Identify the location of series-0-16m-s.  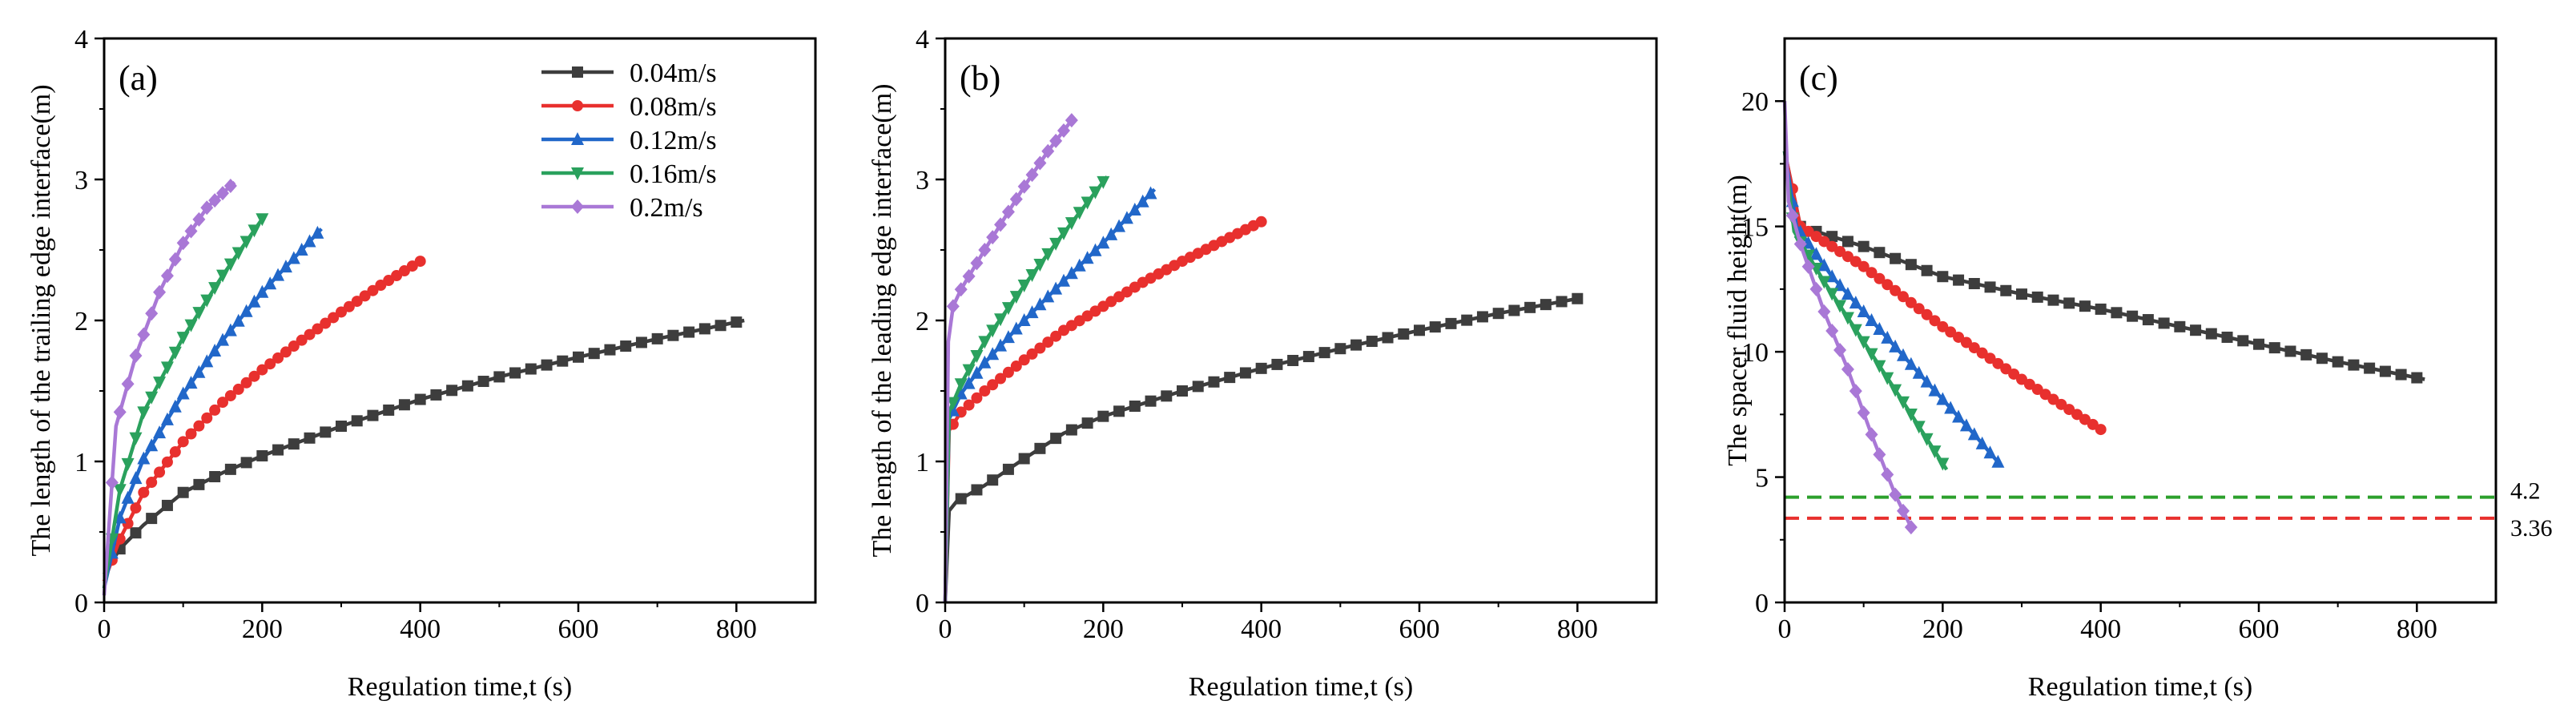
(185, 401).